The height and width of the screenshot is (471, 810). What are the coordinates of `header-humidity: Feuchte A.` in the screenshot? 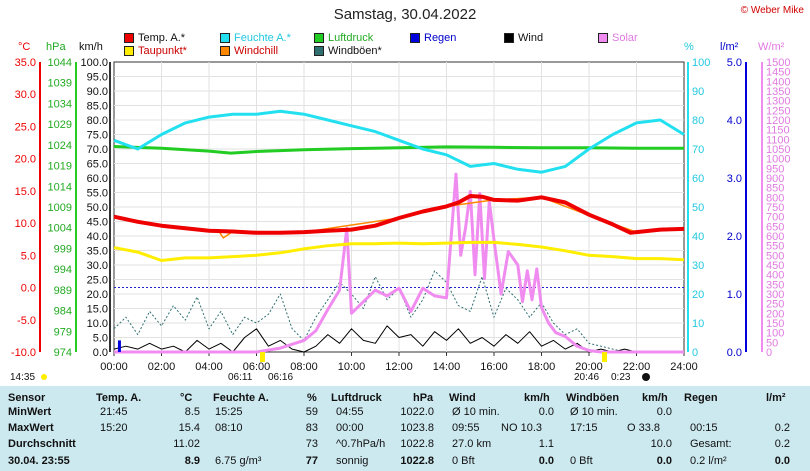 It's located at (241, 398).